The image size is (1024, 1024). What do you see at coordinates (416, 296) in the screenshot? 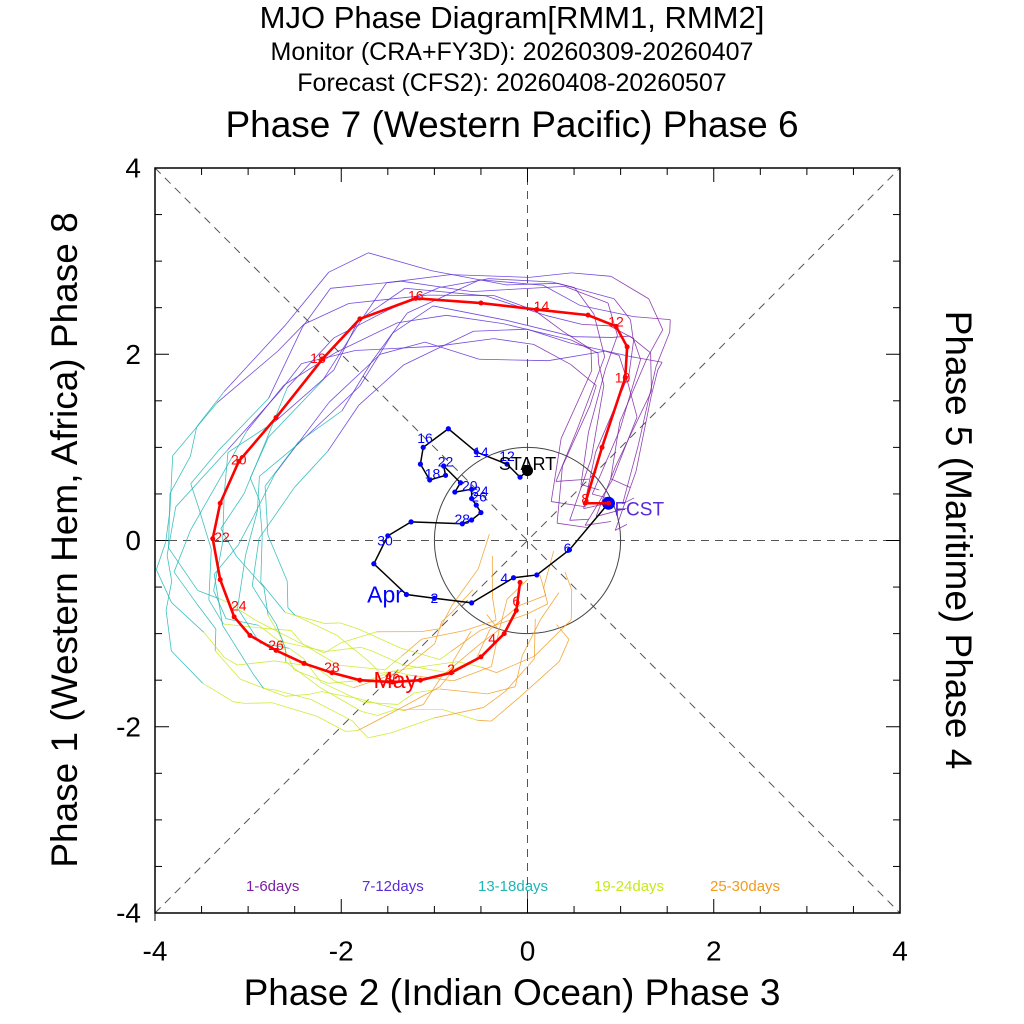
I see `forecast-day-label: 16` at bounding box center [416, 296].